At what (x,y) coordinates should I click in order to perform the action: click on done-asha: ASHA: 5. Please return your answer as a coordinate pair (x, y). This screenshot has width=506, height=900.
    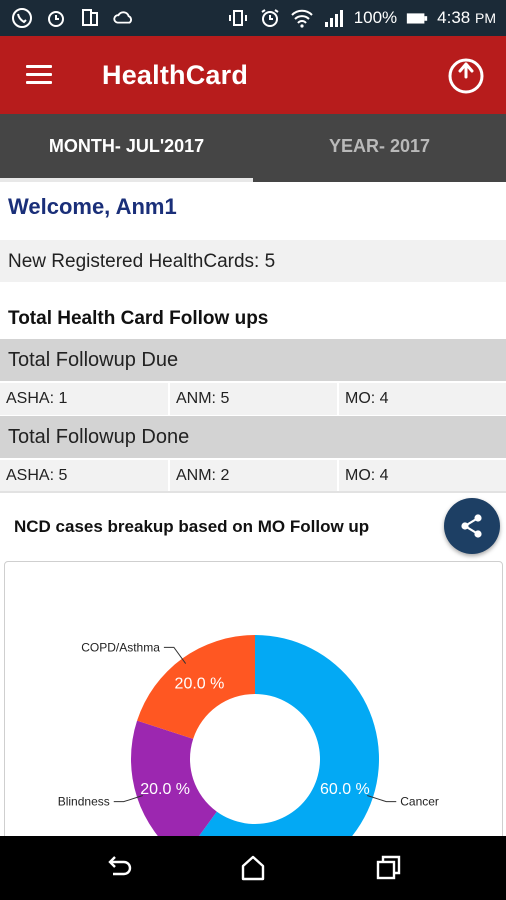
    Looking at the image, I should click on (84, 476).